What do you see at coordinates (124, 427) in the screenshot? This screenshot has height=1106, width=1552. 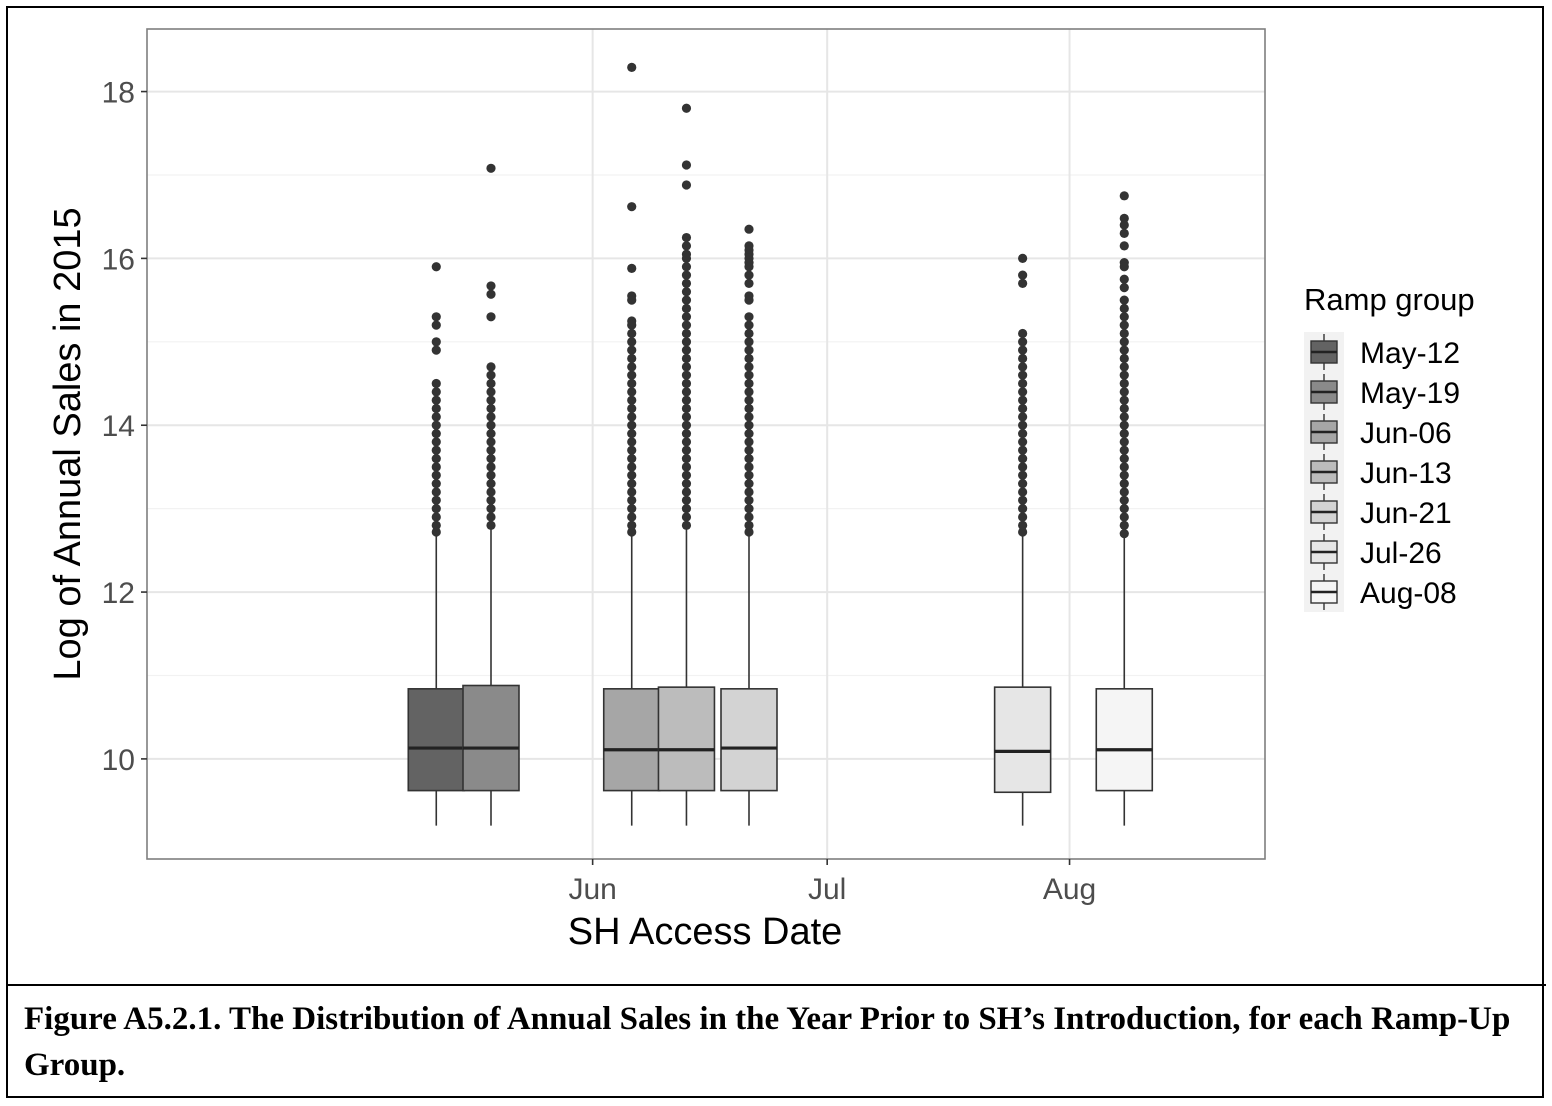 I see `y-axis-ticks: 10 12 14 16 18` at bounding box center [124, 427].